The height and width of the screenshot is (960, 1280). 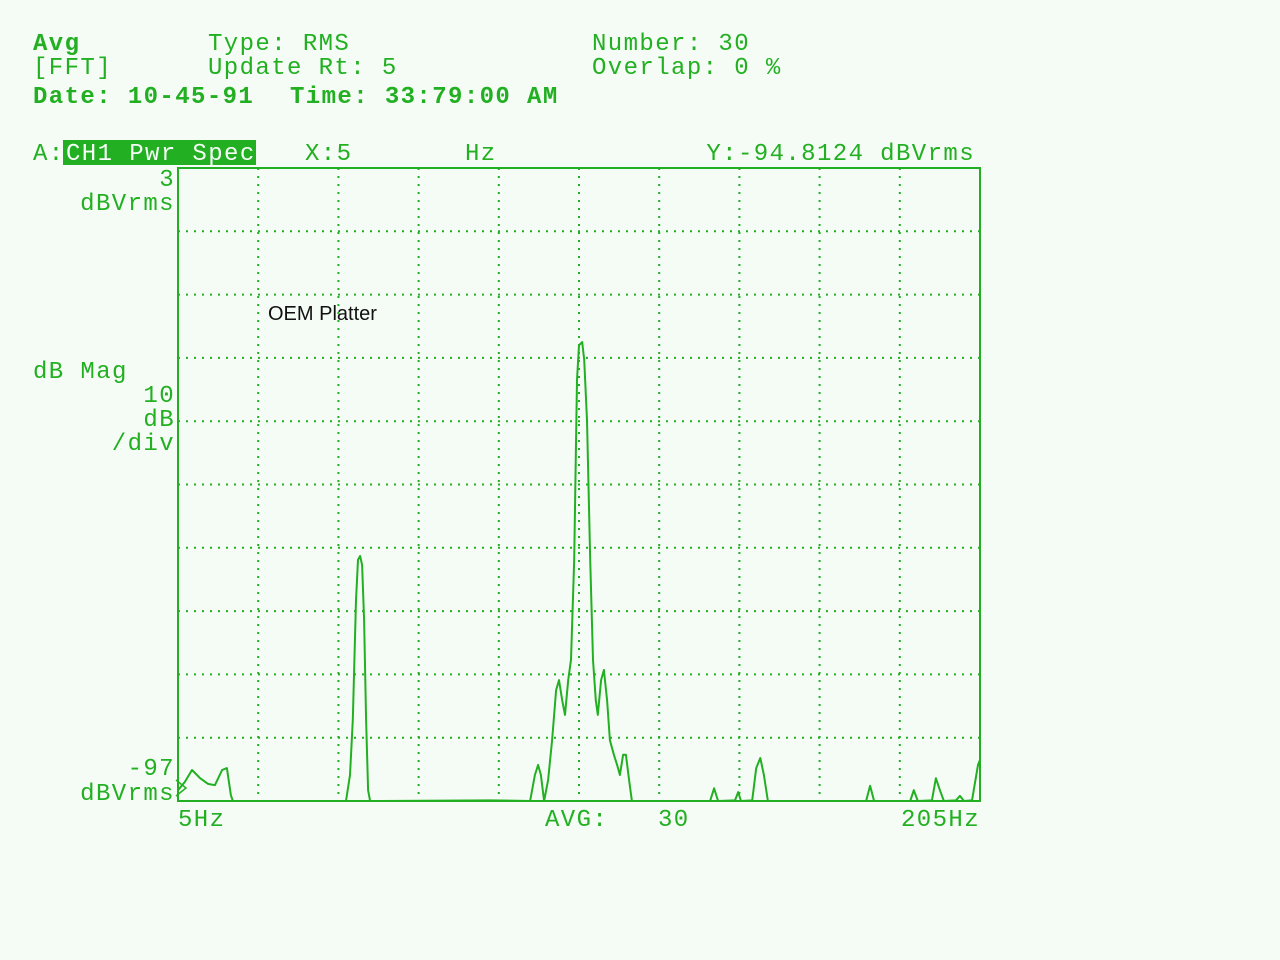 What do you see at coordinates (322, 314) in the screenshot?
I see `annotation: OEM Platter` at bounding box center [322, 314].